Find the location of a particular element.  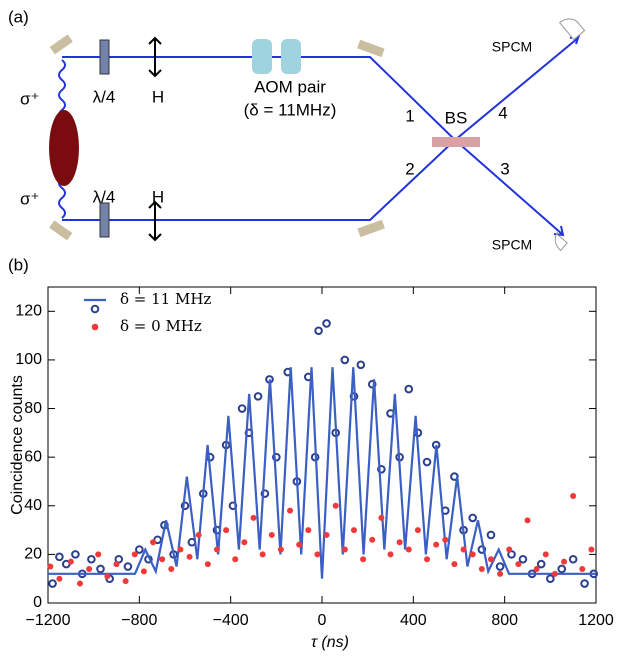

aom-label: AOM pair is located at coordinates (290, 86).